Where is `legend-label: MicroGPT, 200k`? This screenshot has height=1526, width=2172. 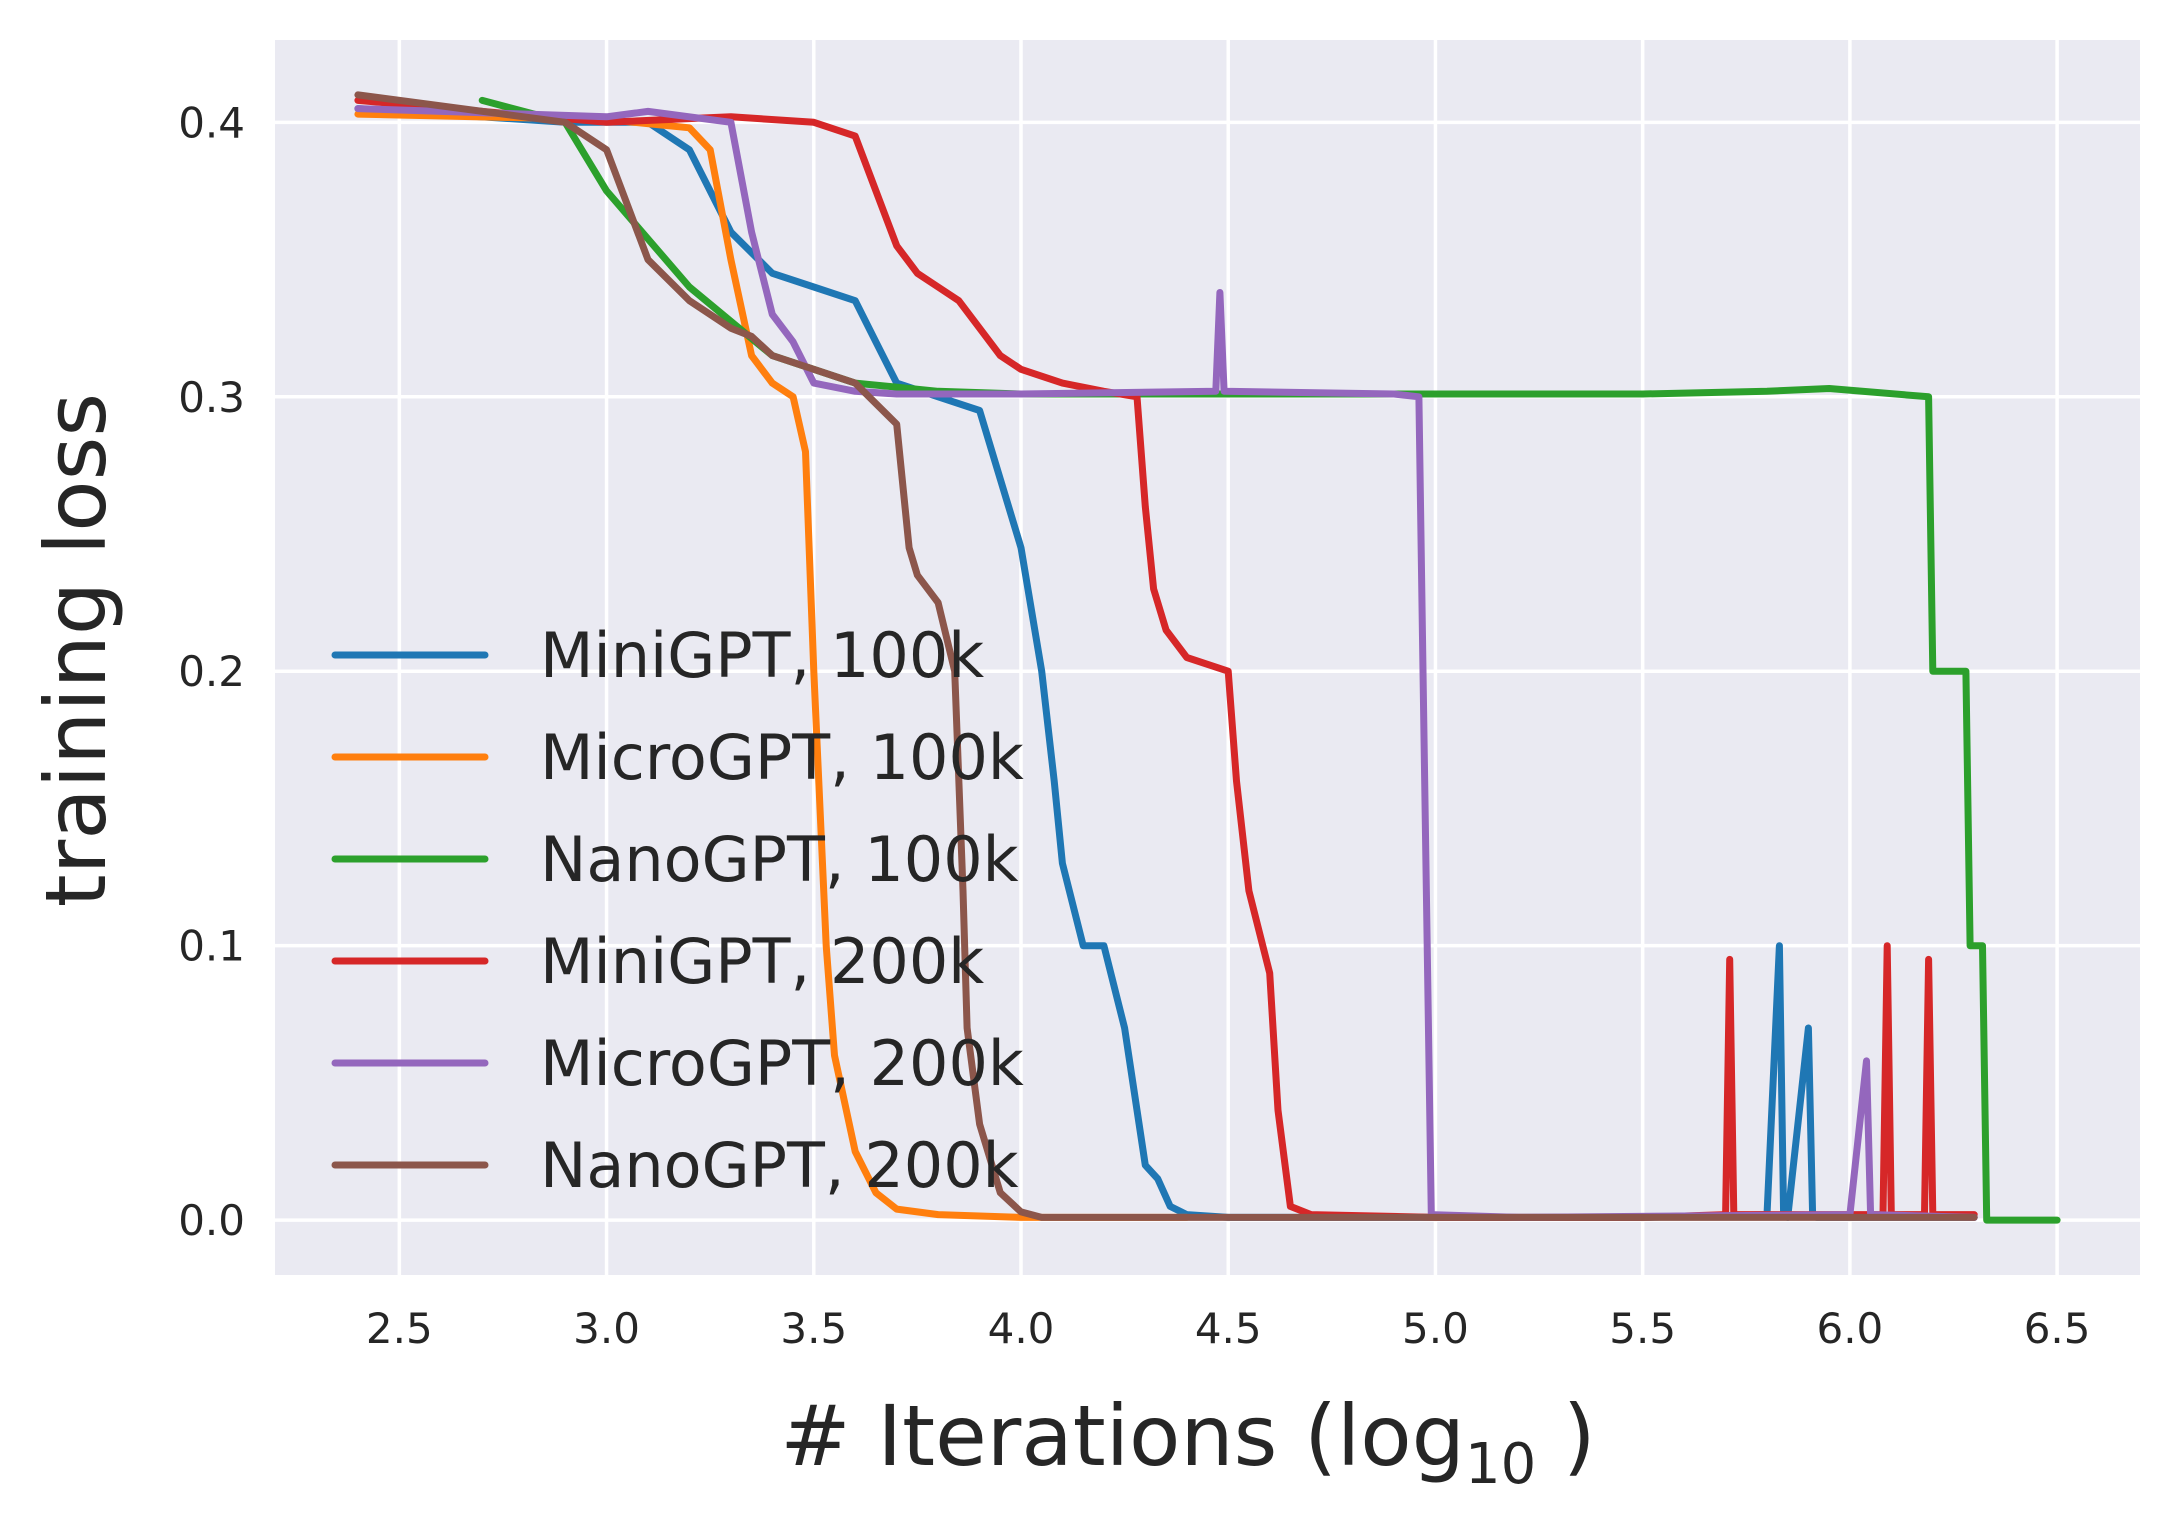
legend-label: MicroGPT, 200k is located at coordinates (782, 1063).